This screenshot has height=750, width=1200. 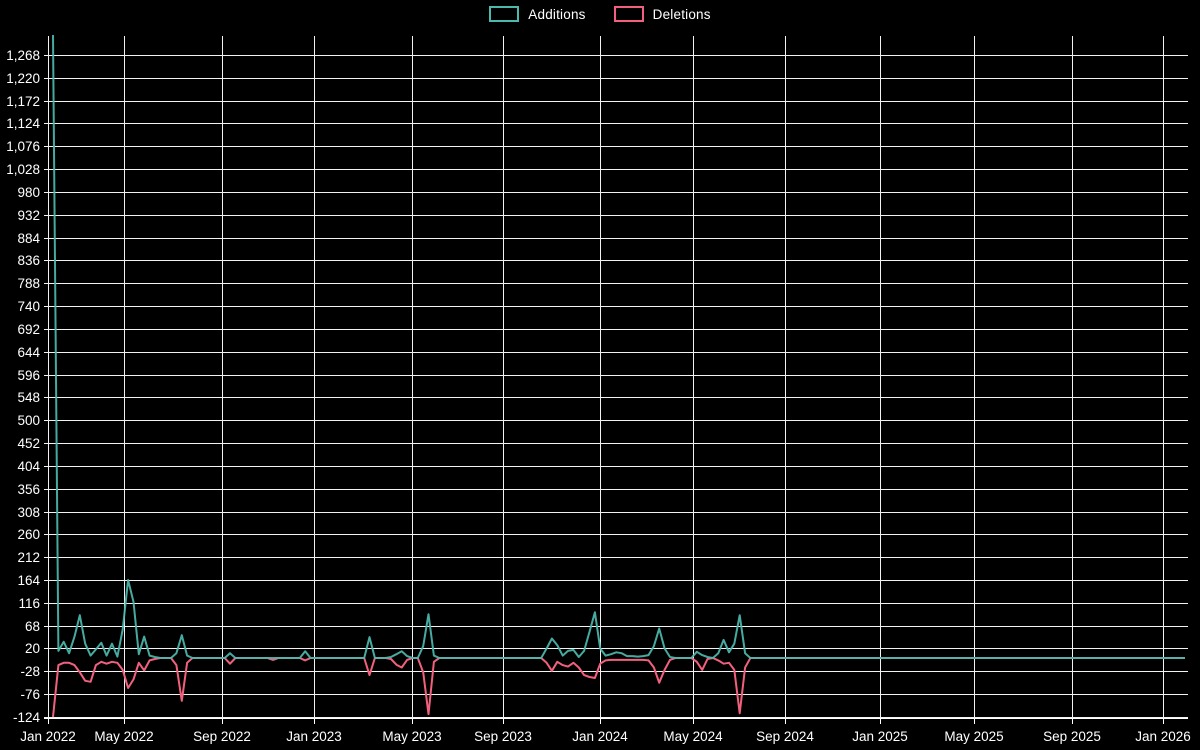 What do you see at coordinates (785, 736) in the screenshot?
I see `x-tick-label: Sep 2024` at bounding box center [785, 736].